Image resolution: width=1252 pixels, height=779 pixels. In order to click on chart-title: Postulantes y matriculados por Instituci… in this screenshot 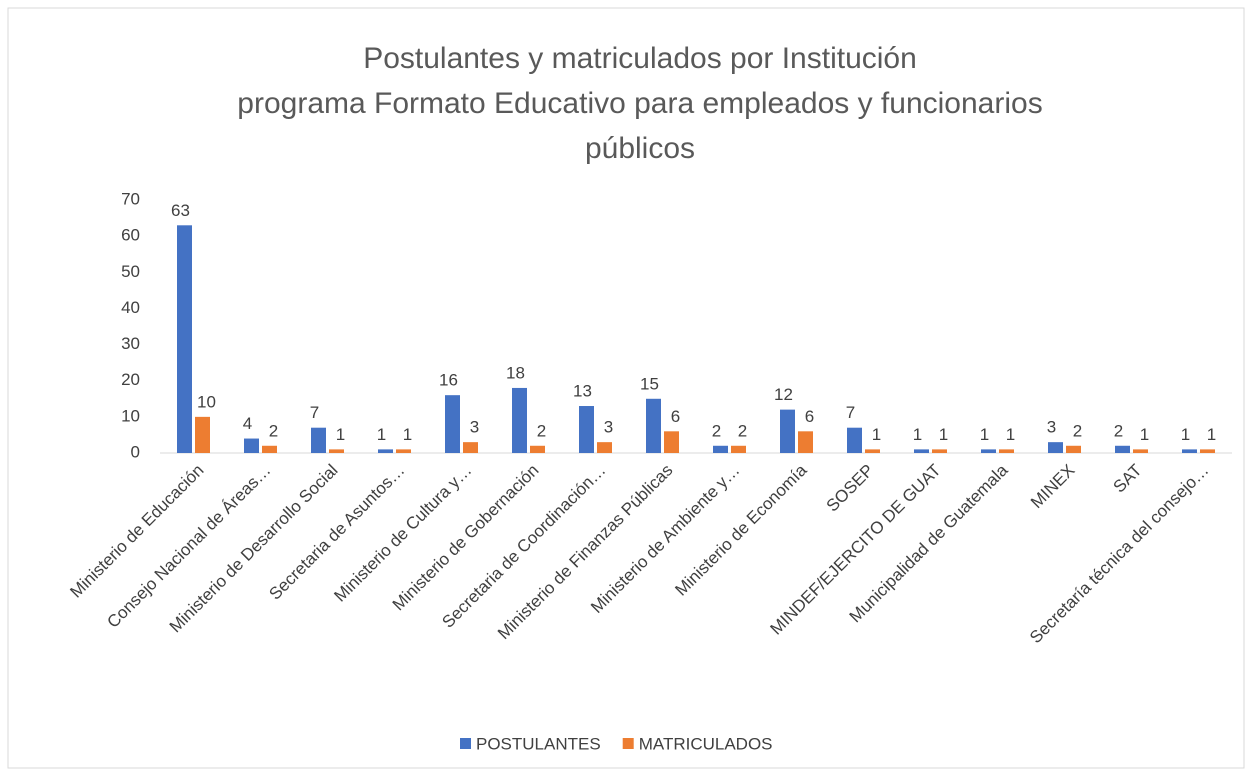, I will do `click(640, 58)`.